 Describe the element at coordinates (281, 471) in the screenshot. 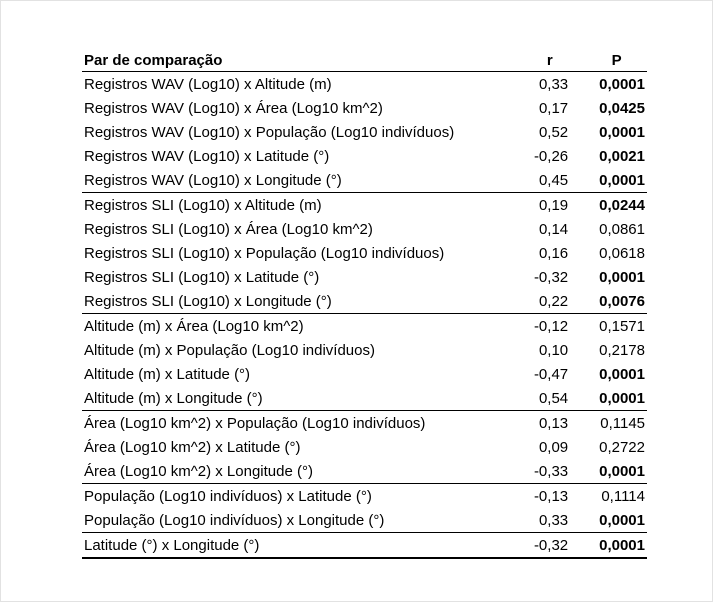

I see `cell-pair: Área (Log10 km^2) x Longitude (°)` at that location.